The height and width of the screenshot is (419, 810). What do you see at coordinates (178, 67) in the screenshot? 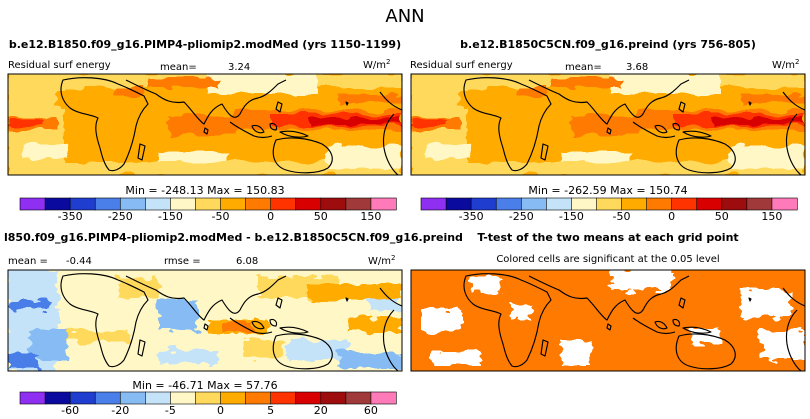
I see `panel-1-mean-label: mean=` at bounding box center [178, 67].